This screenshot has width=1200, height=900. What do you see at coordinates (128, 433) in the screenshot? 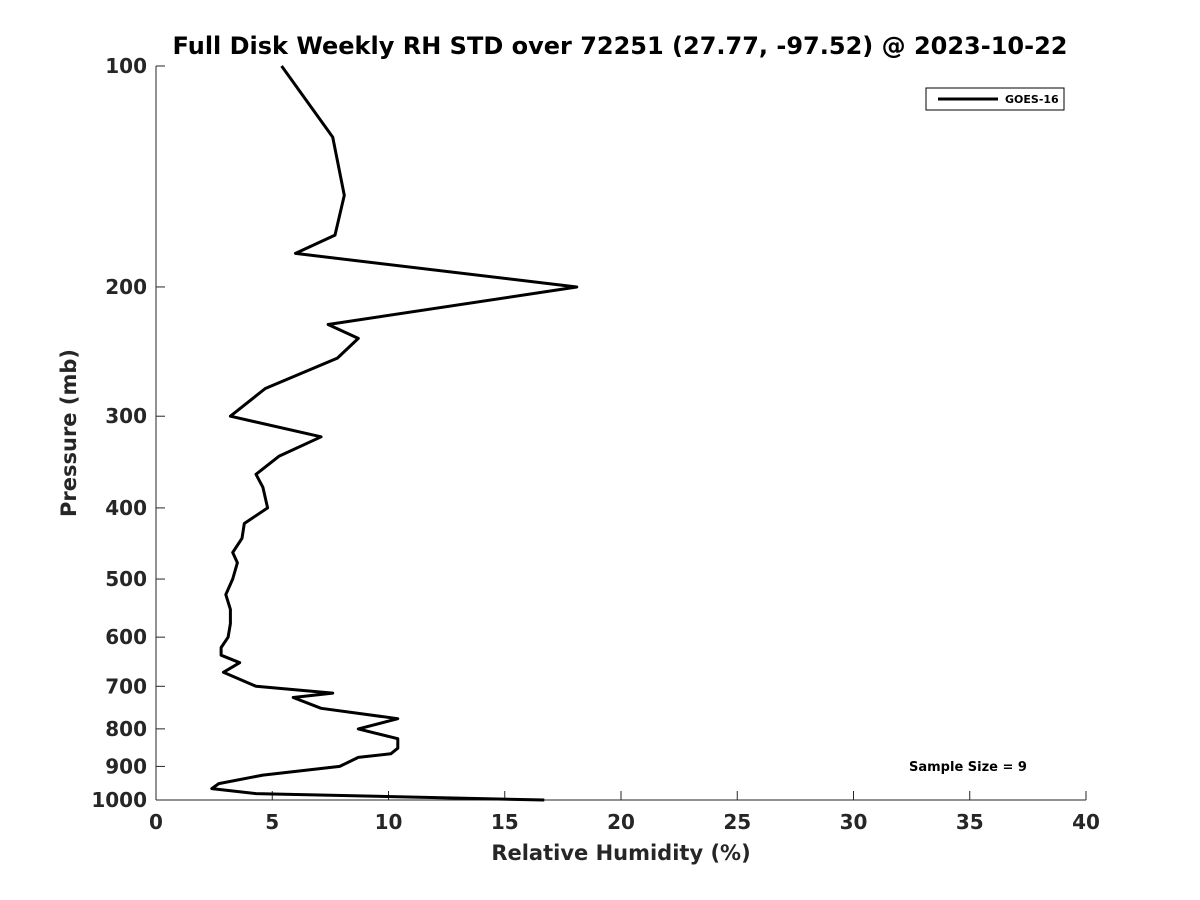
I see `y-ticks: 100 200 300 400 500 600 700 800 900 1000` at bounding box center [128, 433].